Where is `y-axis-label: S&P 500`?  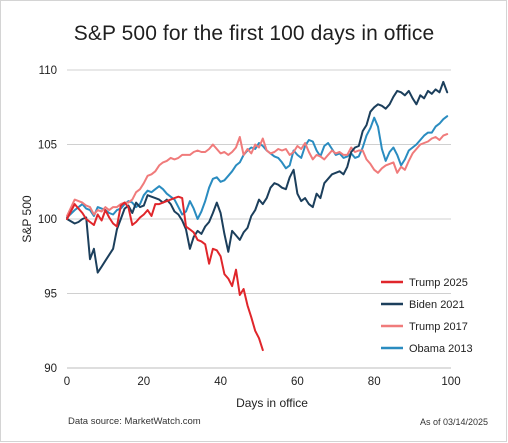
y-axis-label: S&P 500 is located at coordinates (27, 218).